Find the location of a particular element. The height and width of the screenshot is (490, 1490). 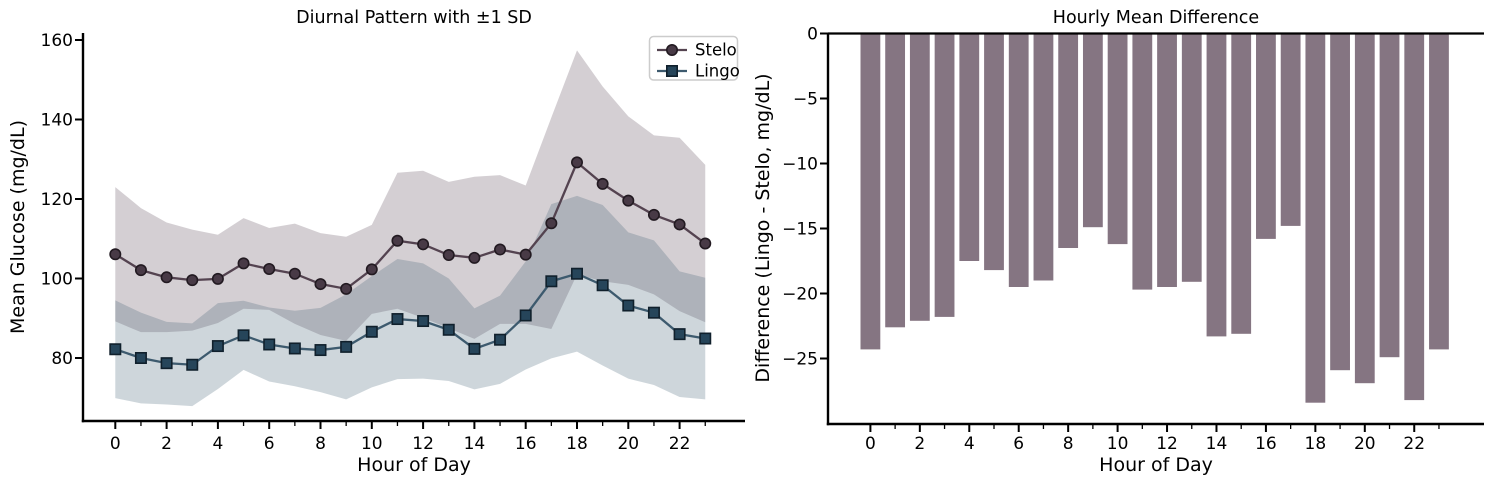

svg-text: 160 is located at coordinates (57, 41).